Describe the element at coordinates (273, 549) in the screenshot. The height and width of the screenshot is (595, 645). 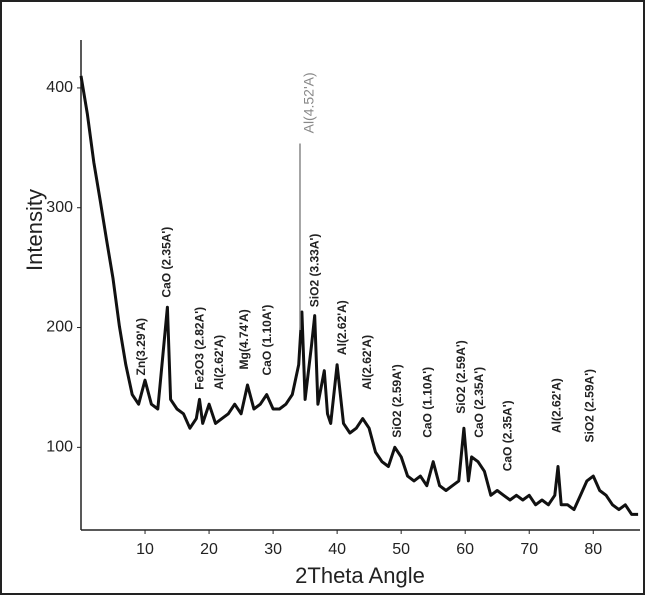
I see `x-tick-label: 30` at that location.